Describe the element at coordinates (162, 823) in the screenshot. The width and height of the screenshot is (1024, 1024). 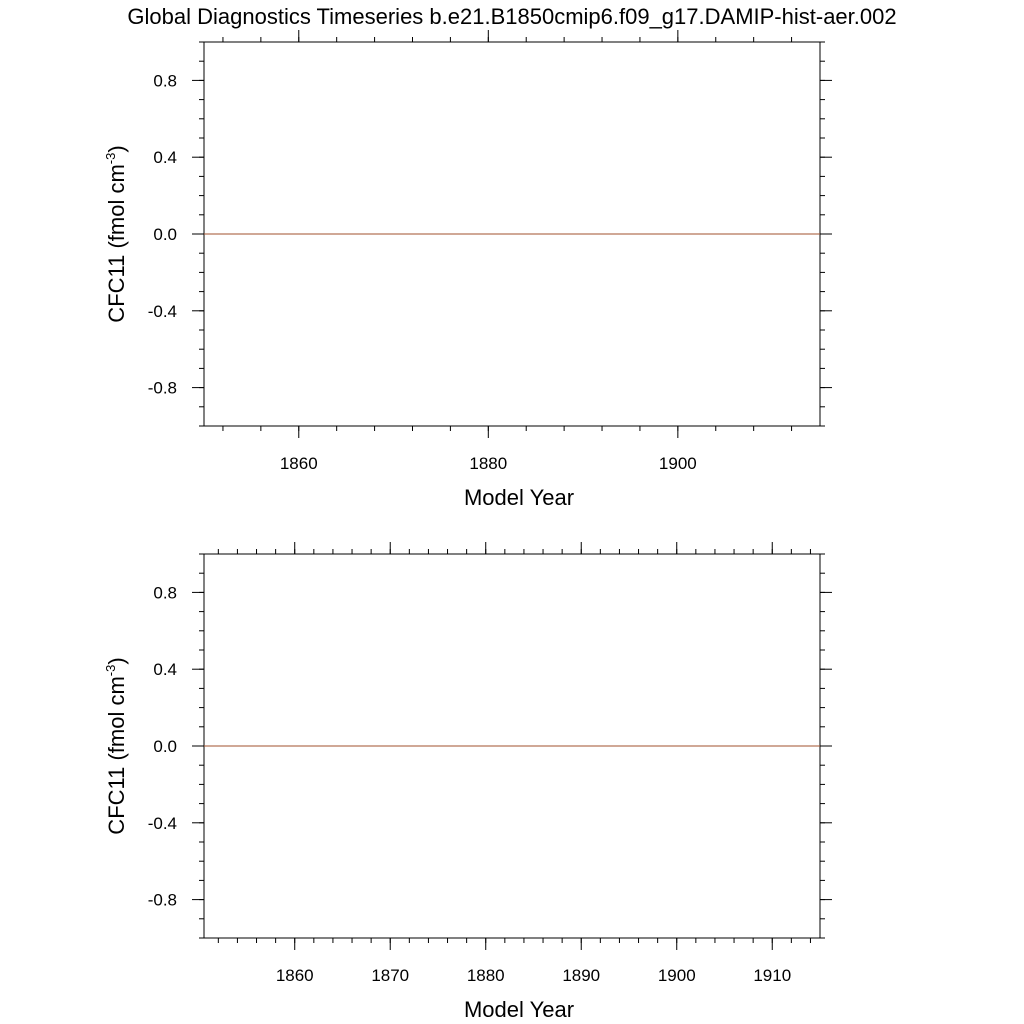
I see `p1-y-tick-label: -0.4` at that location.